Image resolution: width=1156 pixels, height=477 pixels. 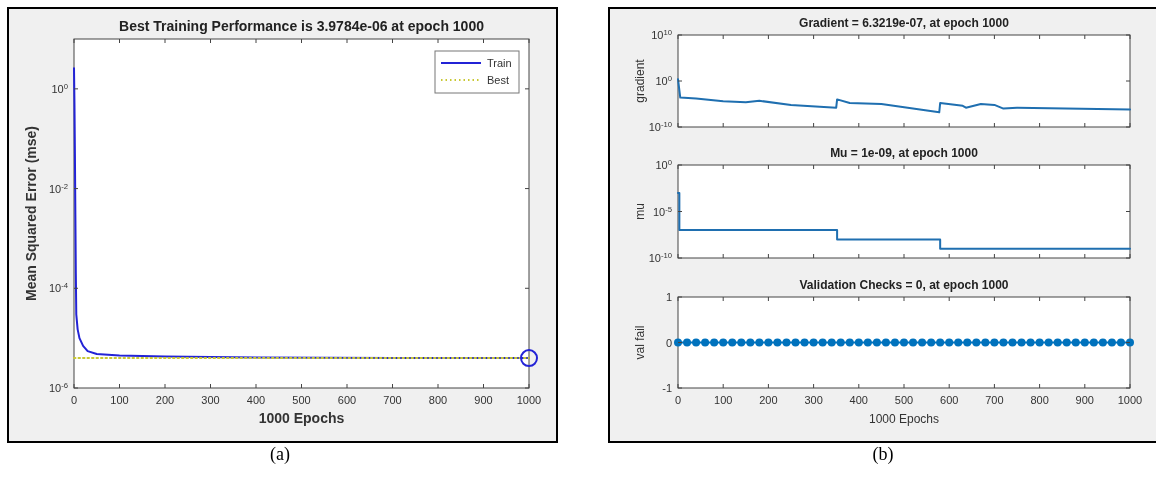 I want to click on y-axis-title: gradient, so click(x=640, y=80).